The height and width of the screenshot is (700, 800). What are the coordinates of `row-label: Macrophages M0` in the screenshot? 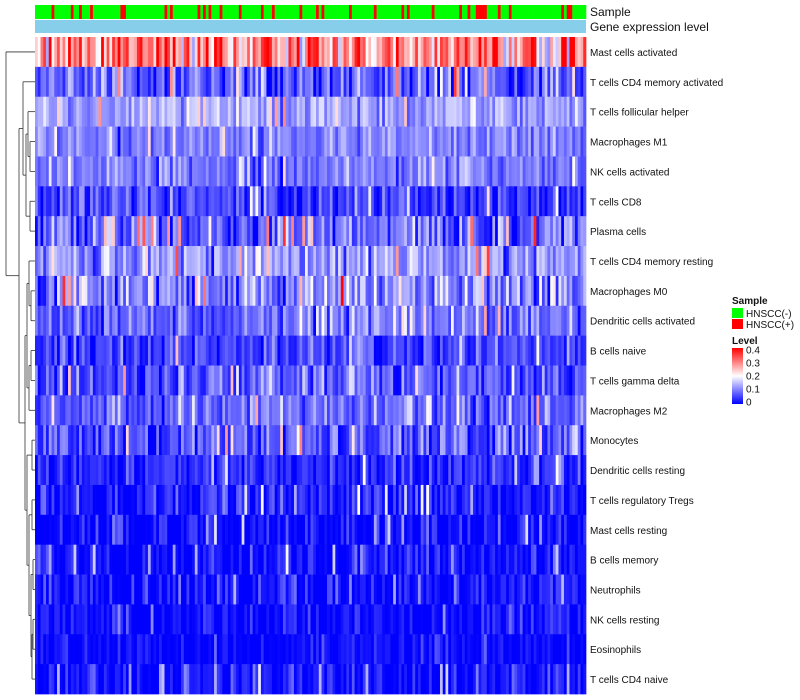 It's located at (629, 292).